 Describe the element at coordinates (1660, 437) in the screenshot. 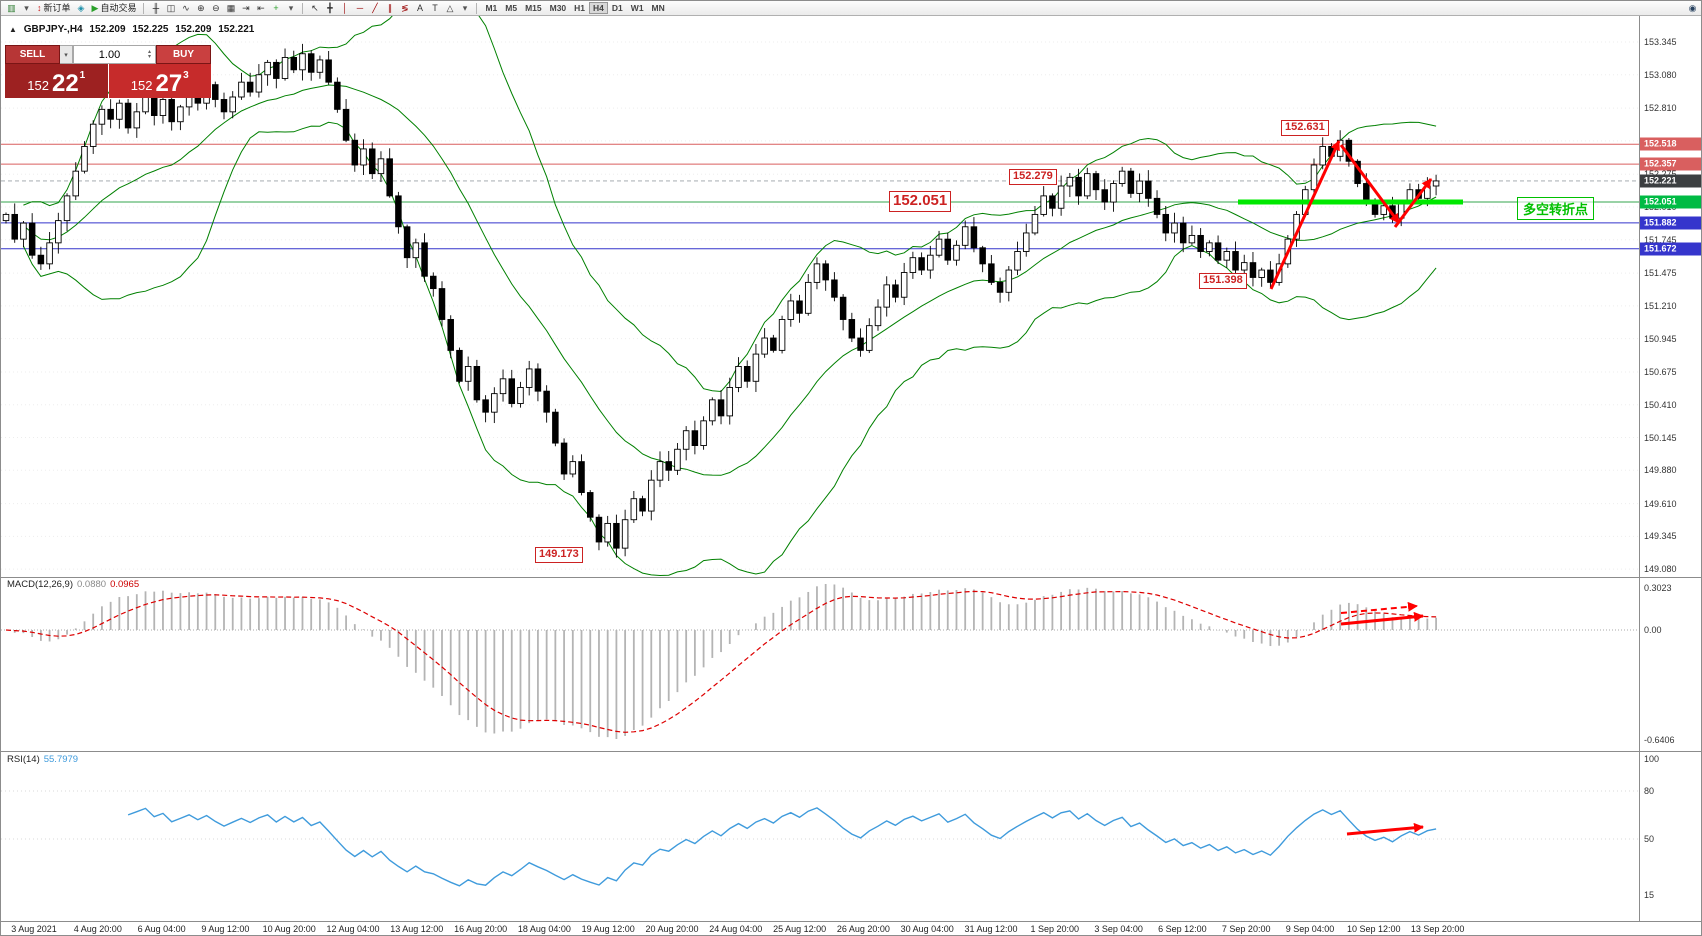

I see `price-axis-label: 150.145` at that location.